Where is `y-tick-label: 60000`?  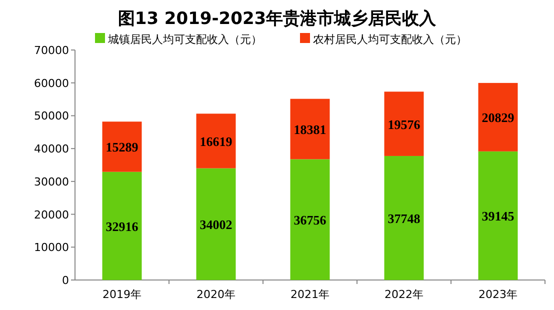 y-tick-label: 60000 is located at coordinates (51, 83).